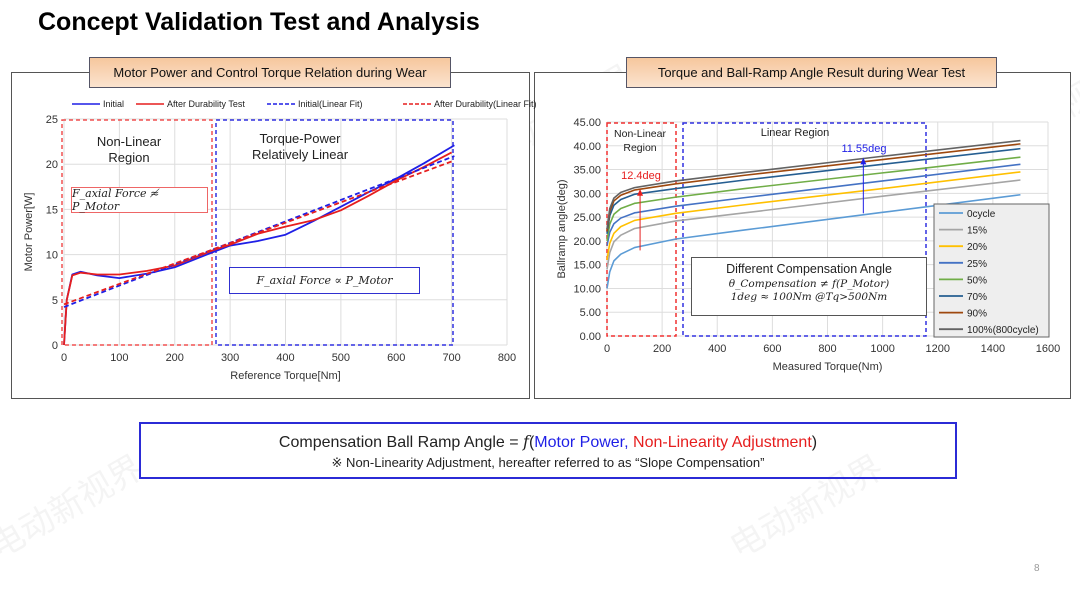 The width and height of the screenshot is (1080, 608). I want to click on left-x-tick-label: 300, so click(230, 358).